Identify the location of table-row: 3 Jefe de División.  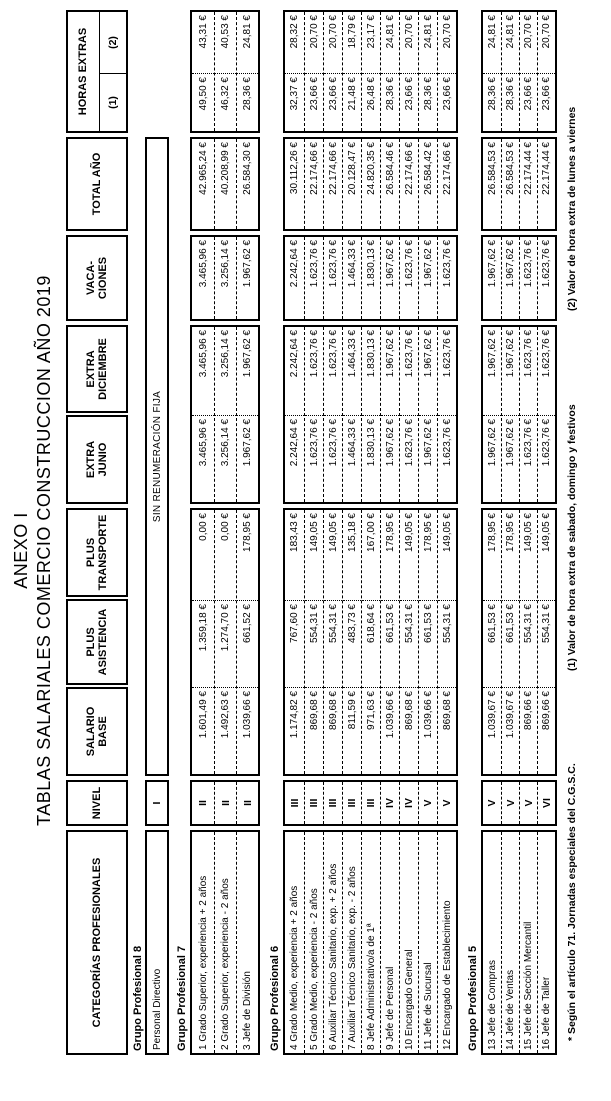
(247, 942).